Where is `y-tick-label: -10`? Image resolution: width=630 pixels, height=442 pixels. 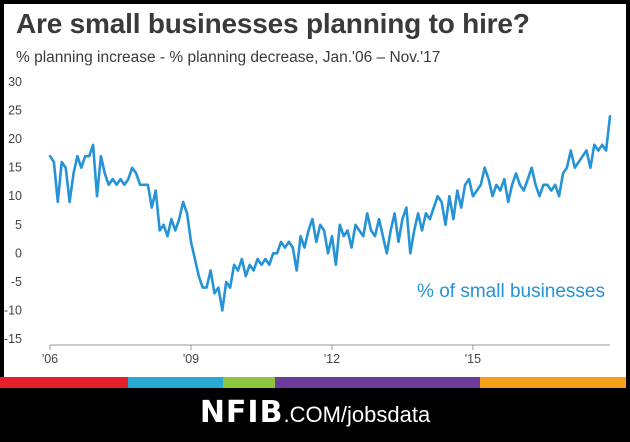 y-tick-label: -10 is located at coordinates (13, 310).